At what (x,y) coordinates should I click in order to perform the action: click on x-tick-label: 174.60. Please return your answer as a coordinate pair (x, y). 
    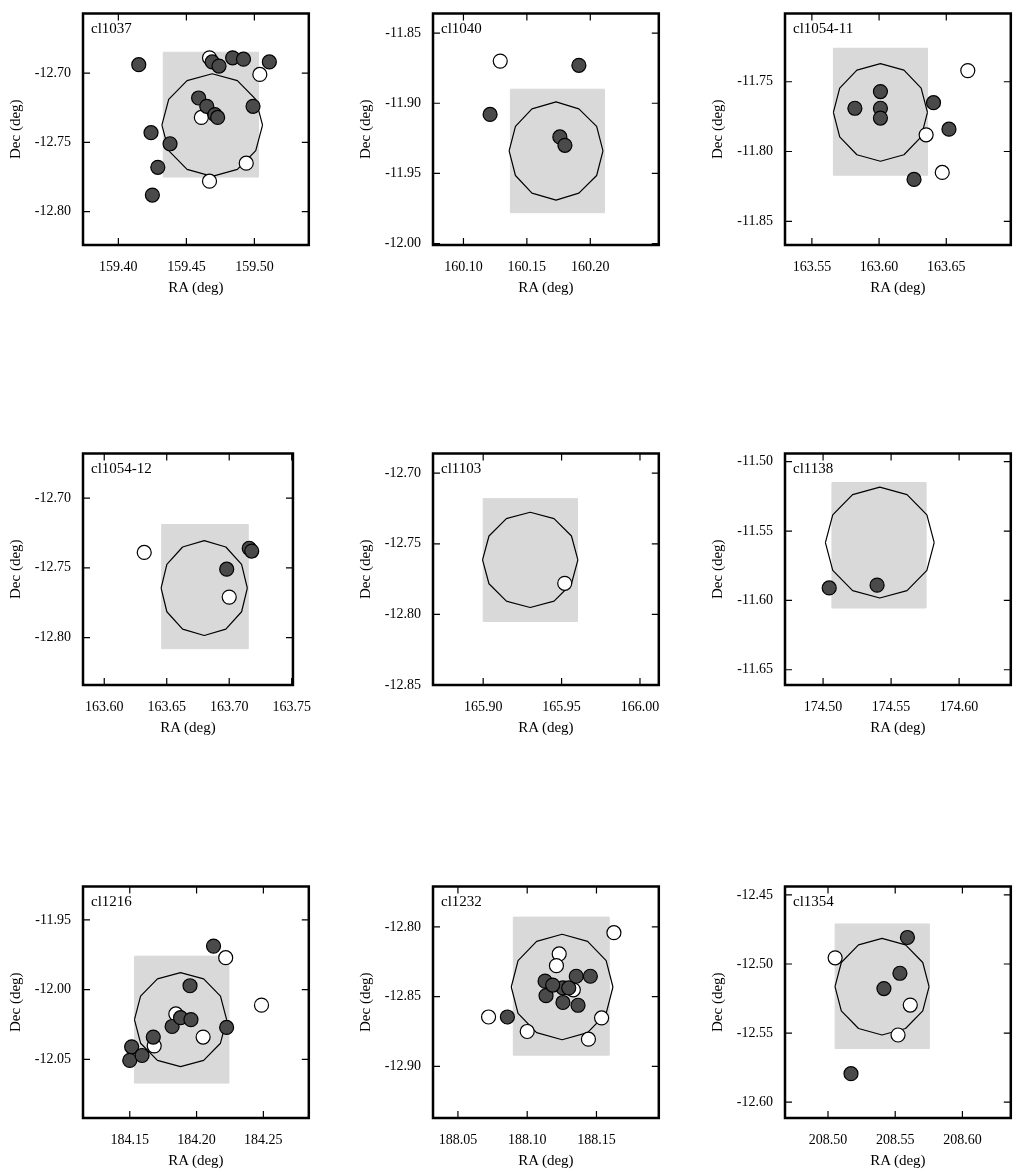
    Looking at the image, I should click on (959, 707).